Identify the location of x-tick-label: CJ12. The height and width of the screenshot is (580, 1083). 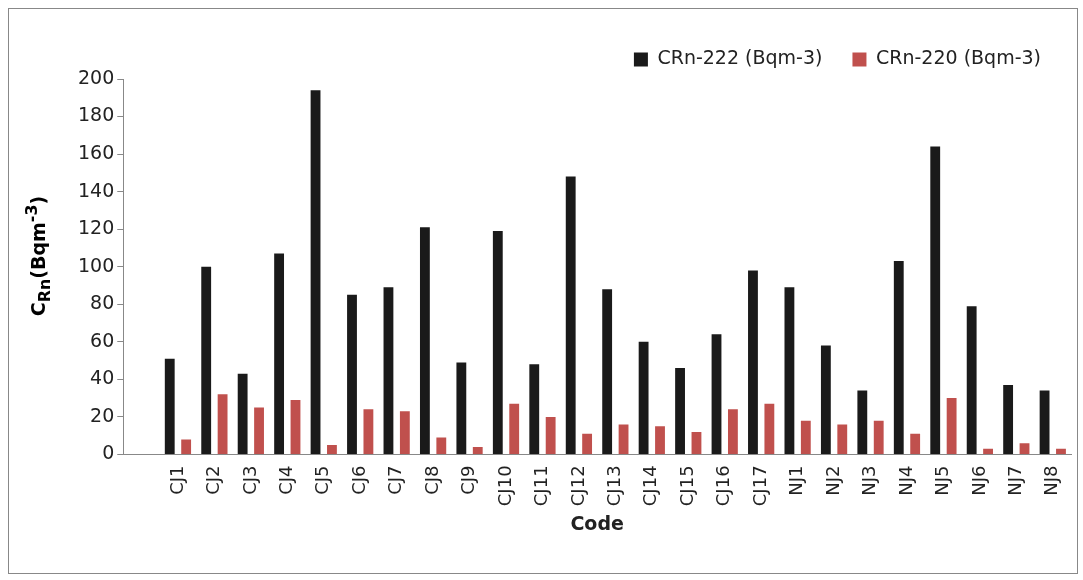
(577, 486).